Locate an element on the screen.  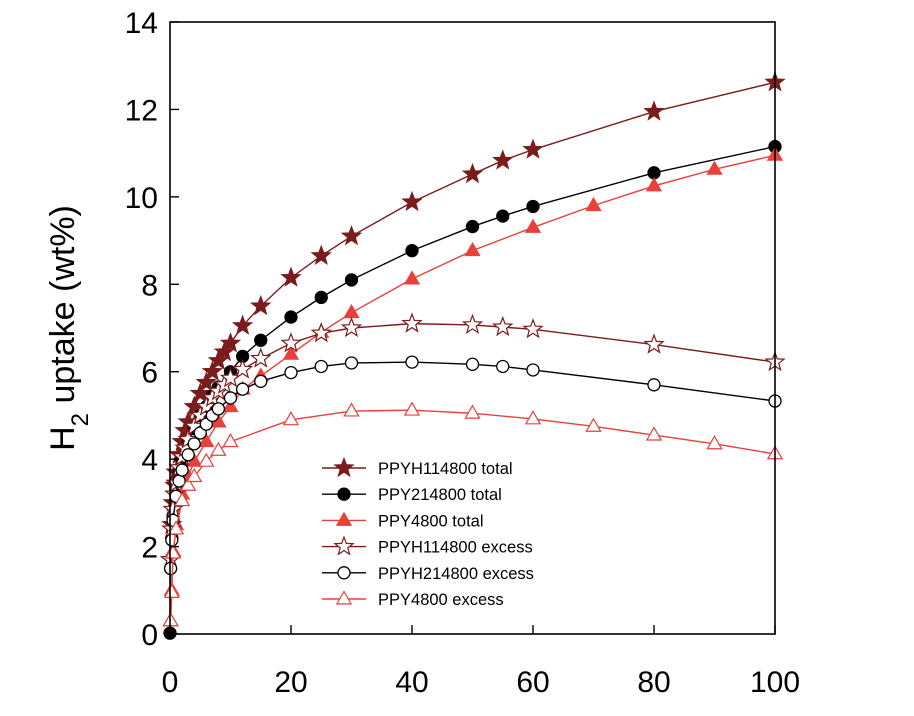
legend-label: PPYH214800 excess is located at coordinates (456, 574).